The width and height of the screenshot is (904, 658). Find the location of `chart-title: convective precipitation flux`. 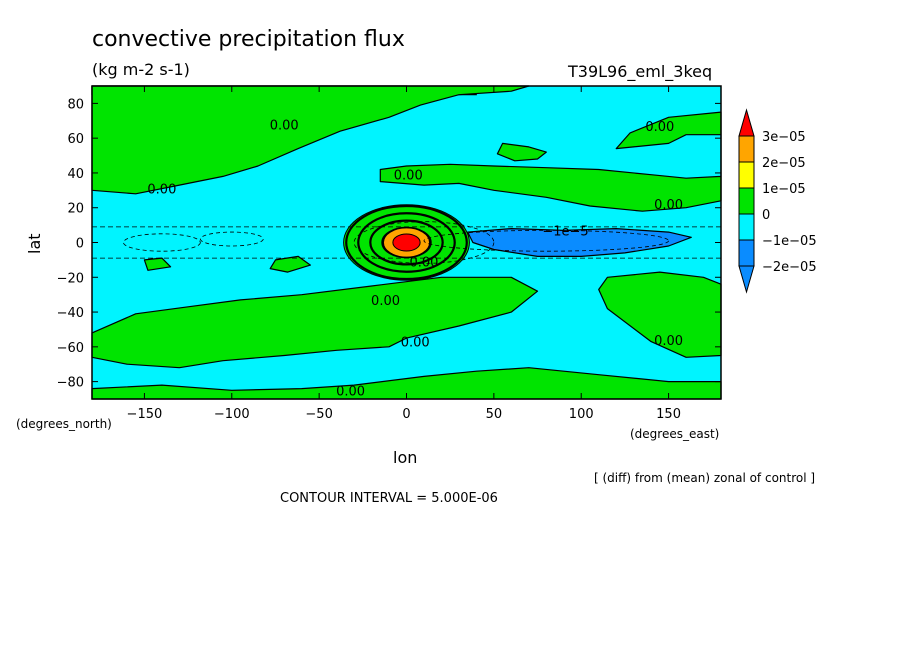

chart-title: convective precipitation flux is located at coordinates (248, 39).